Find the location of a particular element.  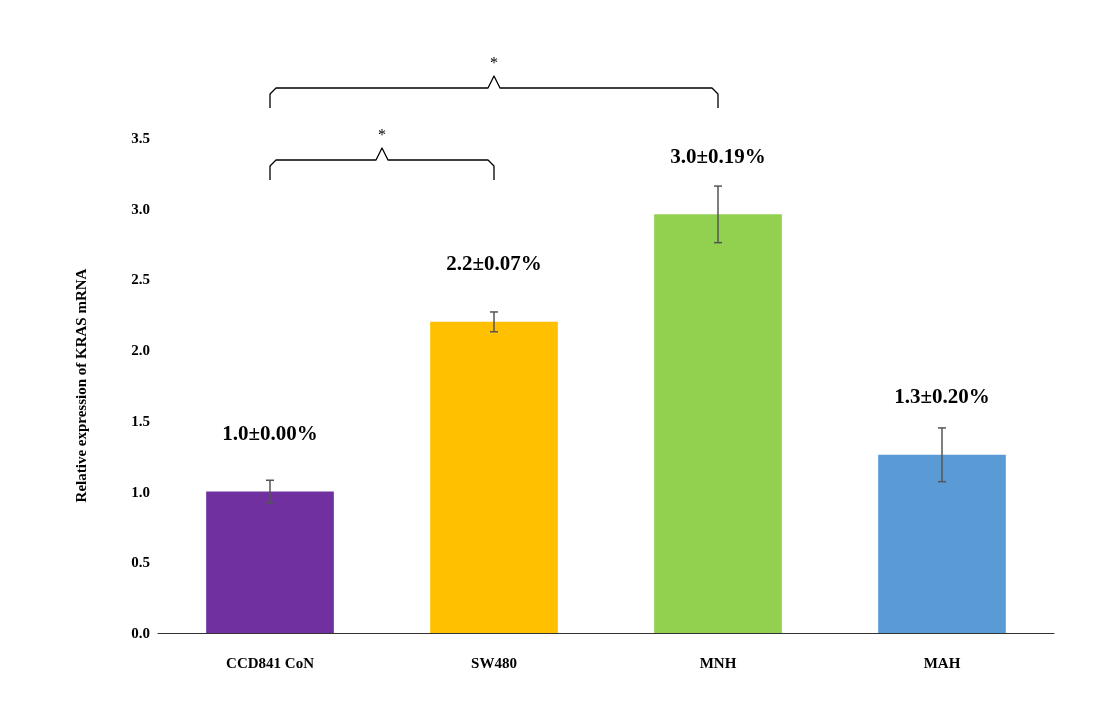

x-tick-label: SW480 is located at coordinates (494, 662).